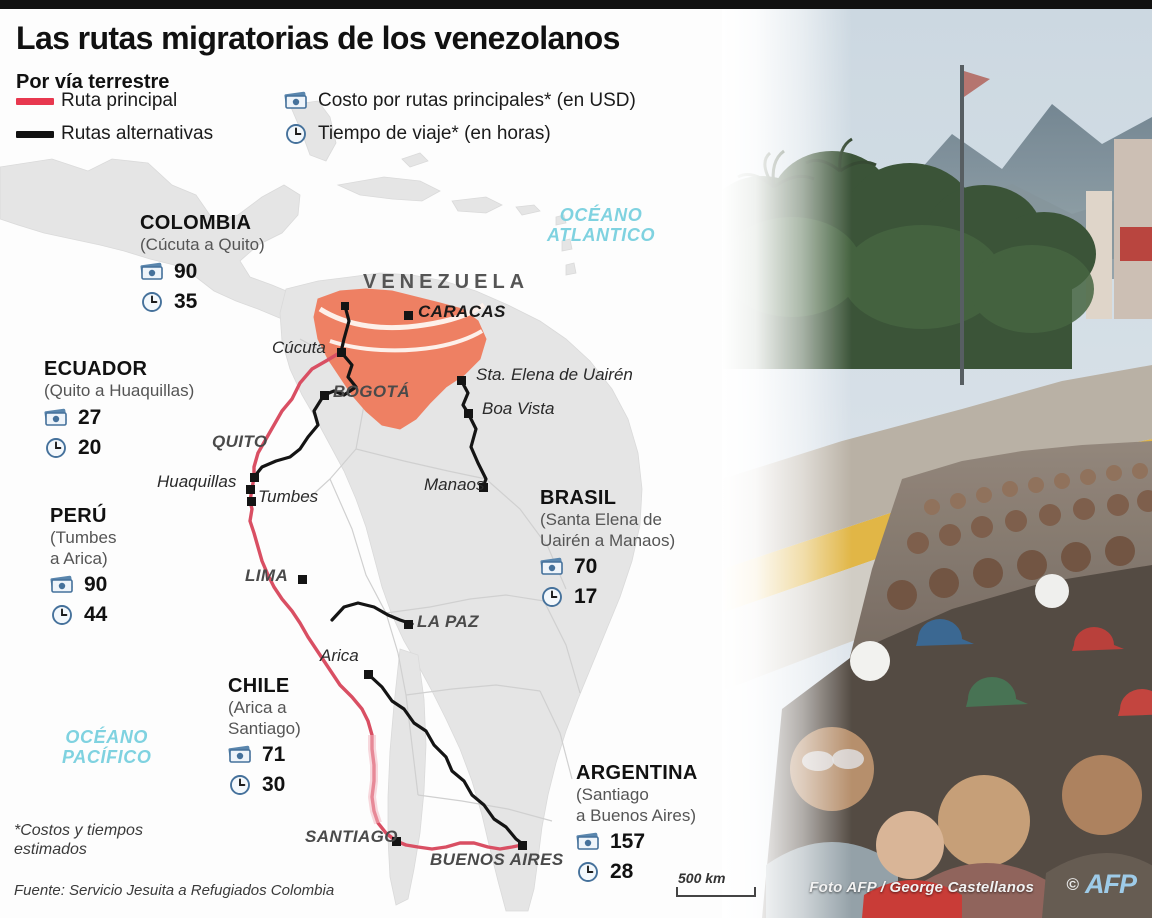  I want to click on map-label-tumbes: Tumbes, so click(288, 496).